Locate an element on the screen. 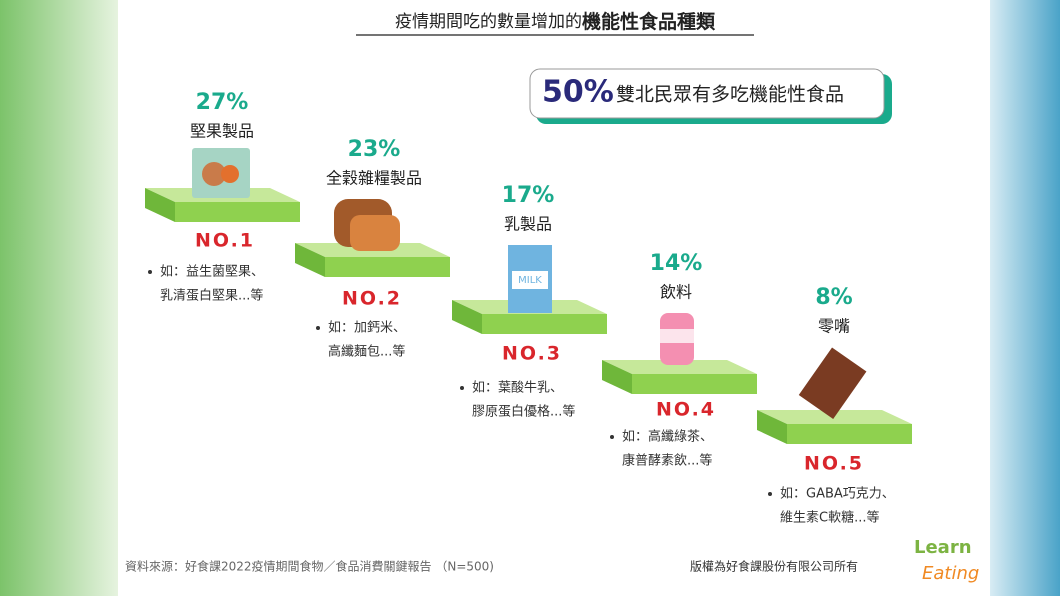  rank: NO.3 is located at coordinates (532, 354).